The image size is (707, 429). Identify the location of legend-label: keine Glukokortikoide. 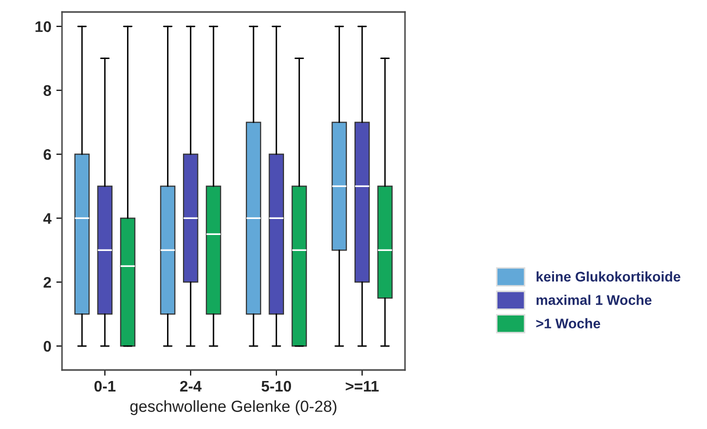
(608, 276).